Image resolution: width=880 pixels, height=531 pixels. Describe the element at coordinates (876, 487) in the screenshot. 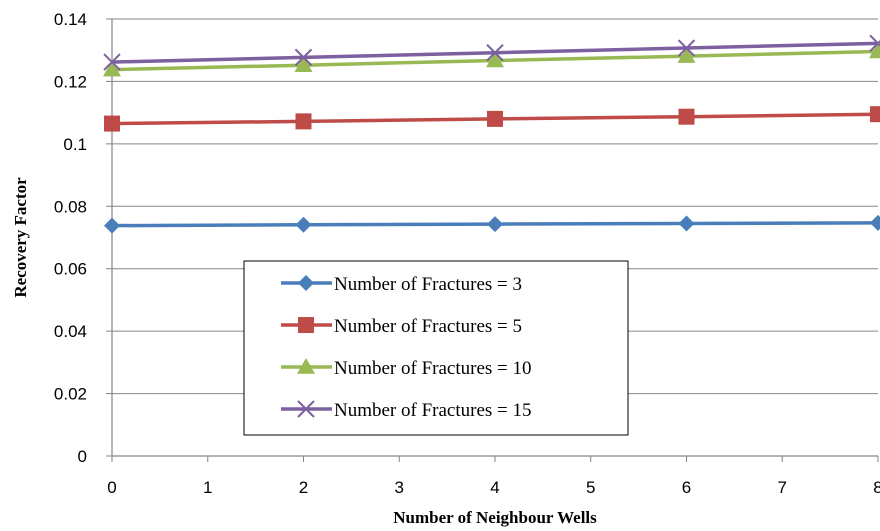

I see `x-tick-label: 8` at that location.